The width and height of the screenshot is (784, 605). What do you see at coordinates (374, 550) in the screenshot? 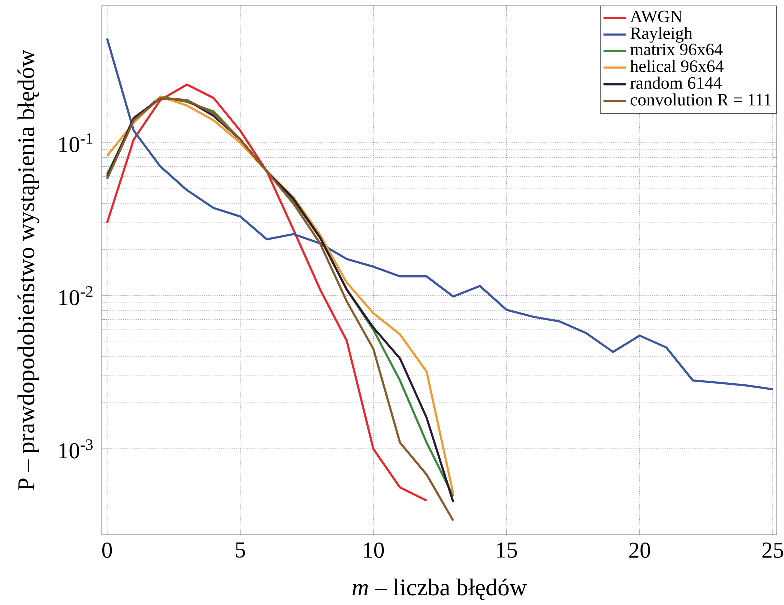
I see `x-tick-label: 10` at bounding box center [374, 550].